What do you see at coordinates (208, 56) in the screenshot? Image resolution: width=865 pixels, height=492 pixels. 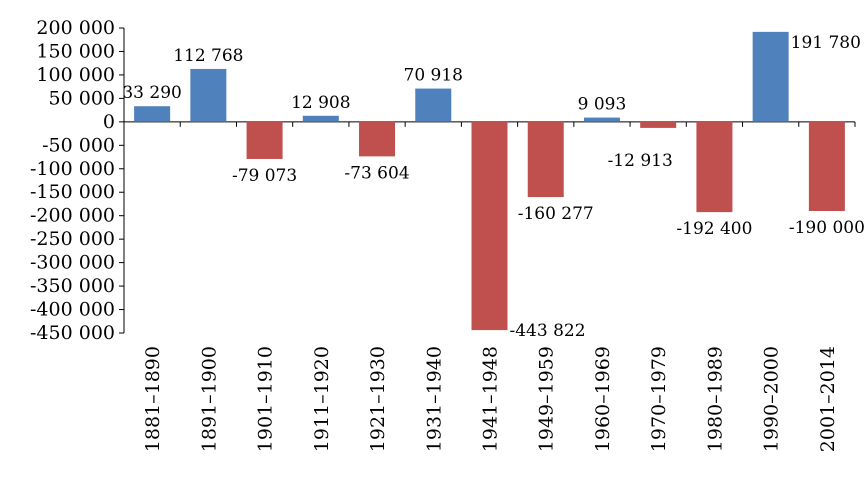 I see `data-label: 112 768` at bounding box center [208, 56].